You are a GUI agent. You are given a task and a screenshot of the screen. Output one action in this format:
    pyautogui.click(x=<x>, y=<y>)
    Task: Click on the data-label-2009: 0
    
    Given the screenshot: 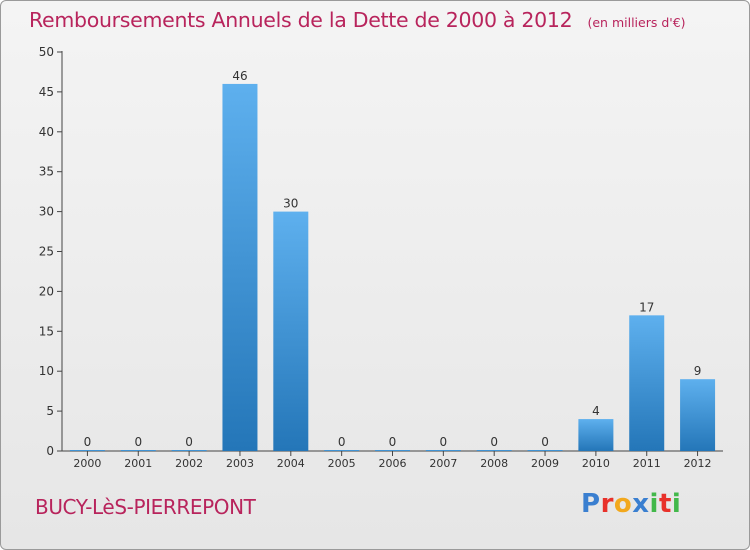 What is the action you would take?
    pyautogui.click(x=545, y=442)
    